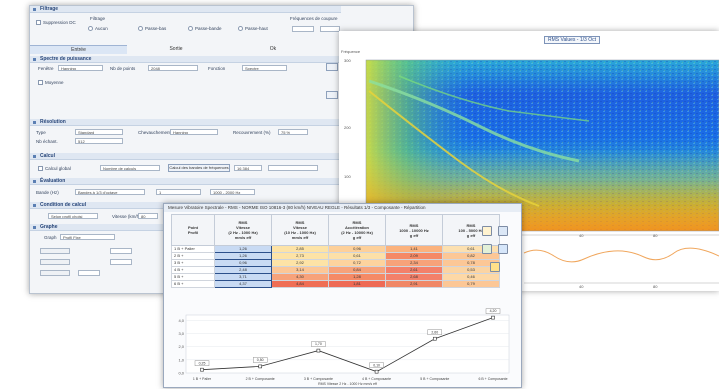 This screenshot has height=389, width=719. I want to click on tab-sortie: Sortie, so click(176, 49).